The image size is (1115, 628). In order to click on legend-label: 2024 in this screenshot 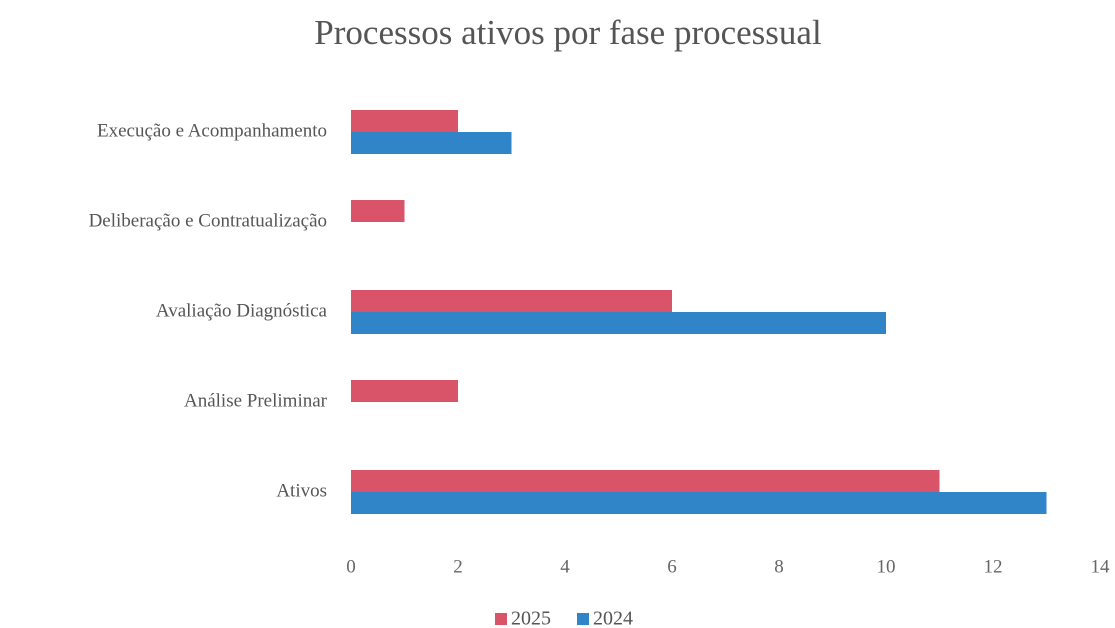, I will do `click(613, 618)`.